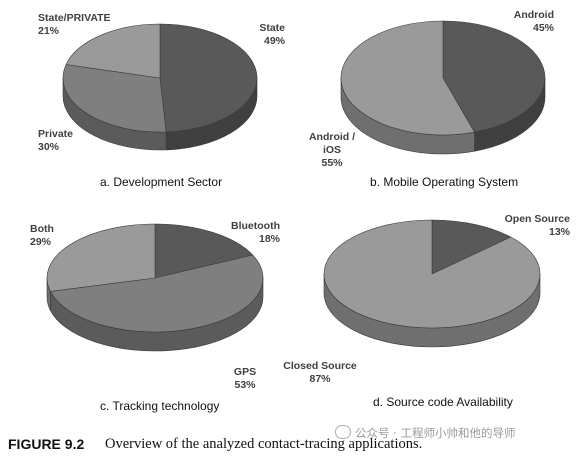 This screenshot has width=580, height=458. What do you see at coordinates (443, 402) in the screenshot?
I see `chart-subtitle: d. Source code Availability` at bounding box center [443, 402].